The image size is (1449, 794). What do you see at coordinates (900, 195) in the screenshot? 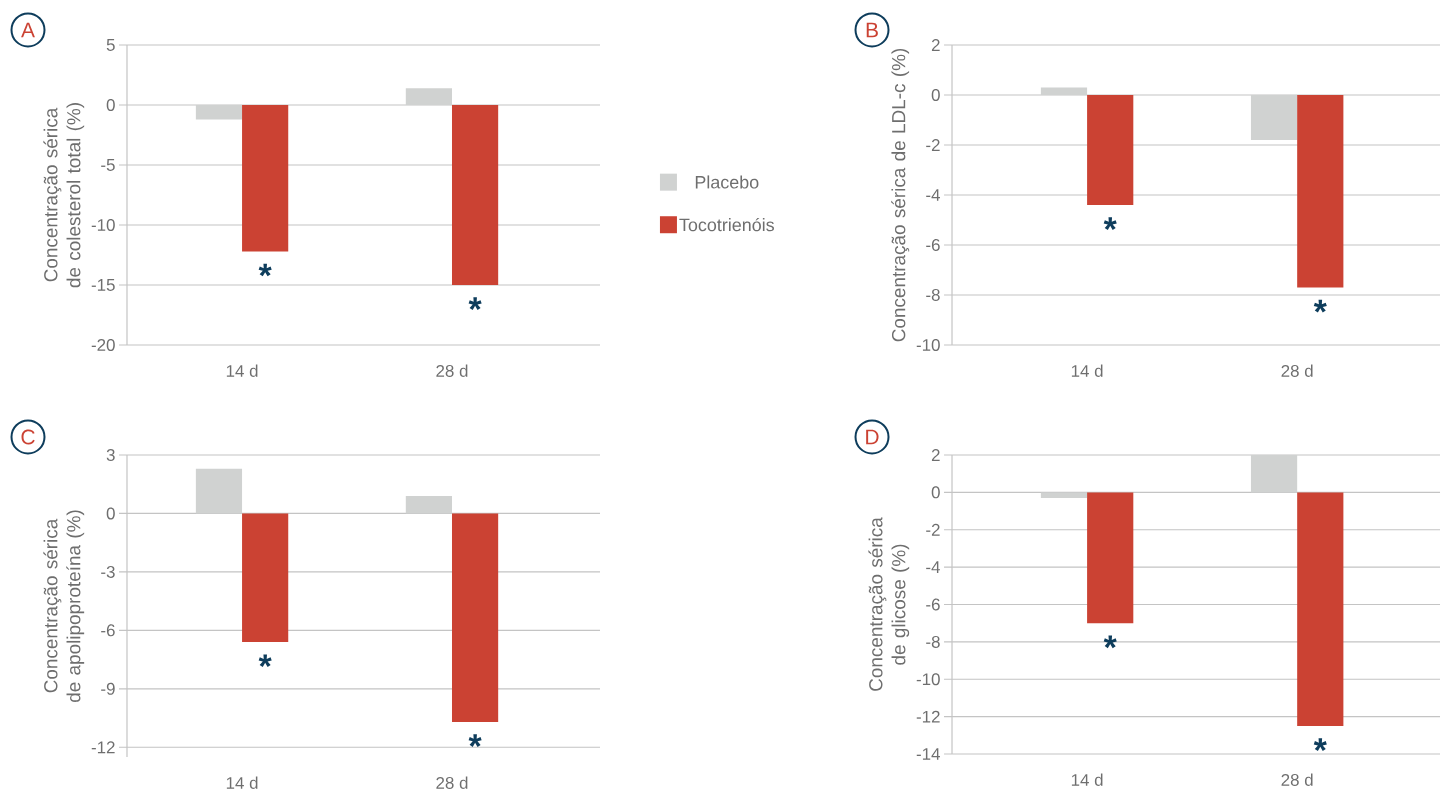
I see `y-axis-title: Concentração sérica de LDL-c (%)` at bounding box center [900, 195].